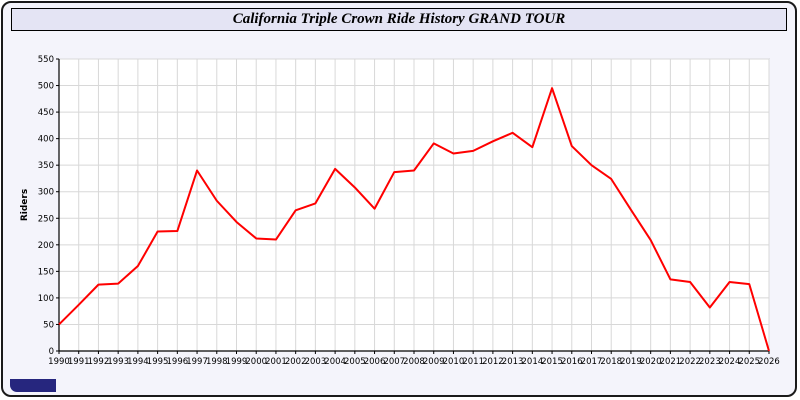  What do you see at coordinates (355, 362) in the screenshot?
I see `x-tick-label: 2005` at bounding box center [355, 362].